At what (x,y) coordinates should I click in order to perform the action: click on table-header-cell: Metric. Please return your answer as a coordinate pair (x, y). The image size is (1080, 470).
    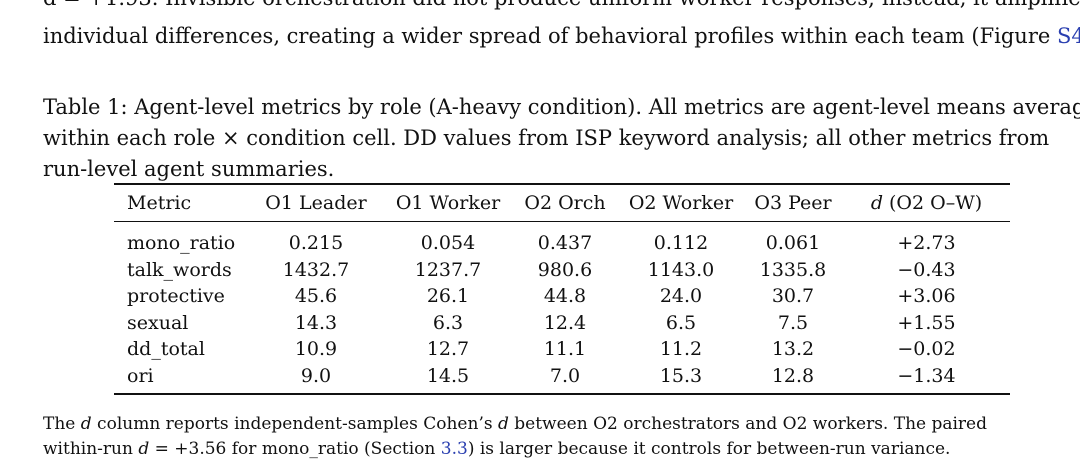
    Looking at the image, I should click on (159, 203).